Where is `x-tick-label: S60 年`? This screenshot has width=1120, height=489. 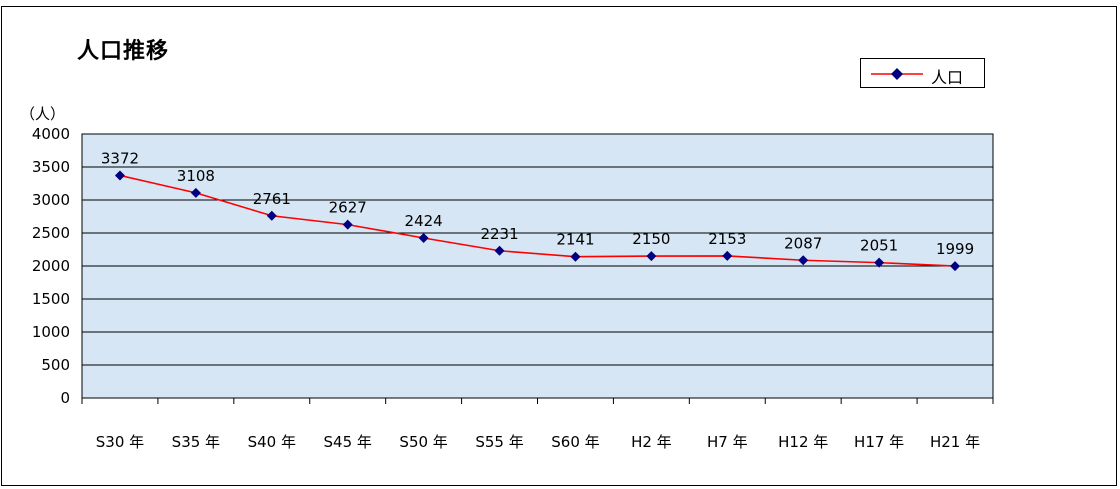
x-tick-label: S60 年 is located at coordinates (575, 442).